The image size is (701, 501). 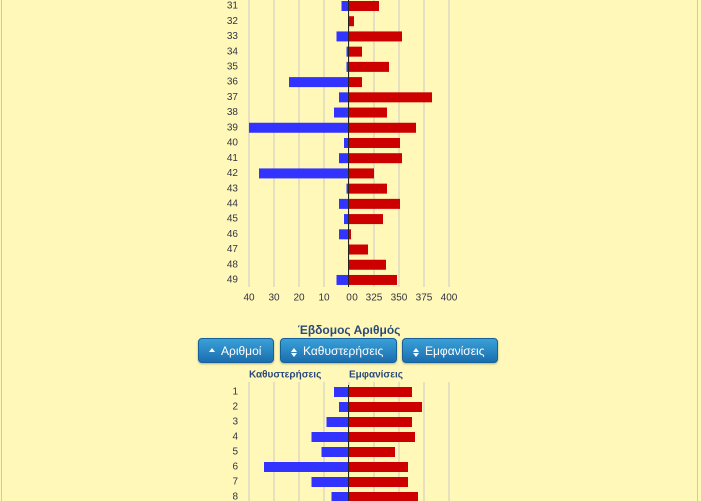 What do you see at coordinates (455, 351) in the screenshot?
I see `button-label: Εμφανίσεις` at bounding box center [455, 351].